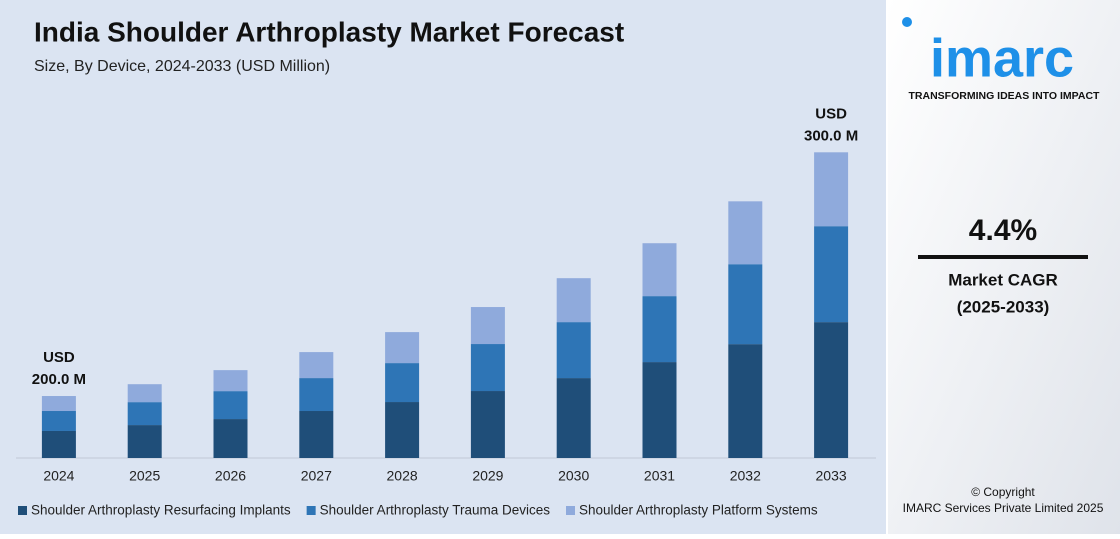  I want to click on x-tick-label: 2030, so click(573, 476).